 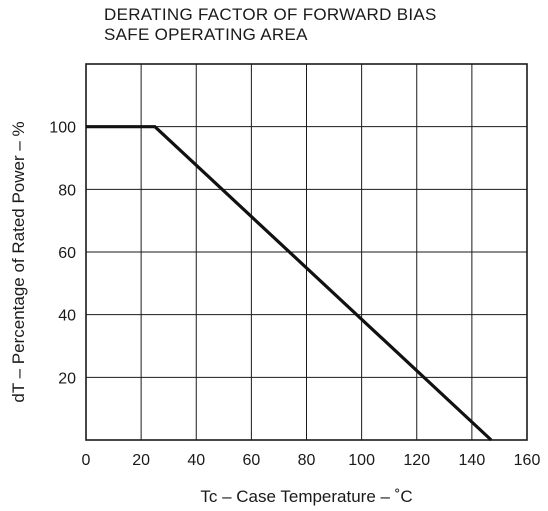 What do you see at coordinates (416, 460) in the screenshot?
I see `x-tick-label: 120` at bounding box center [416, 460].